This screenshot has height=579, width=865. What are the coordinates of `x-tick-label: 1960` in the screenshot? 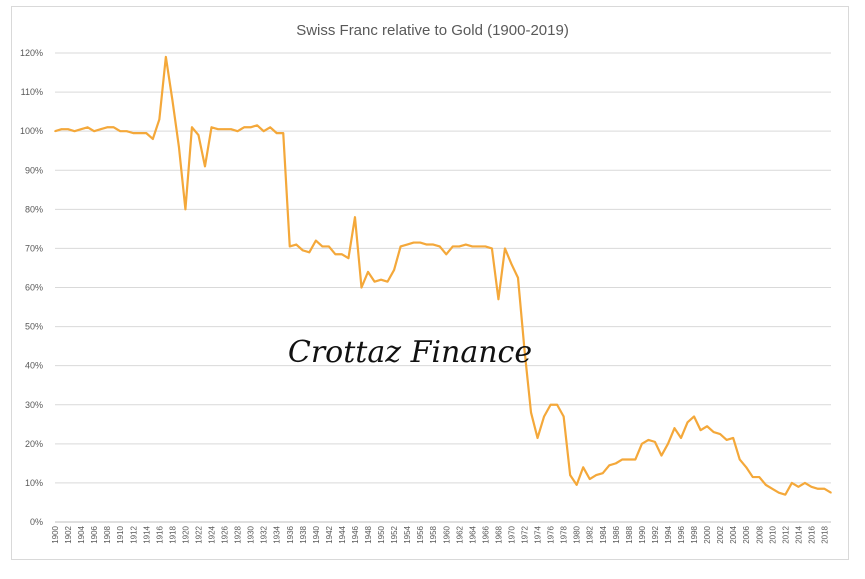 It's located at (446, 534).